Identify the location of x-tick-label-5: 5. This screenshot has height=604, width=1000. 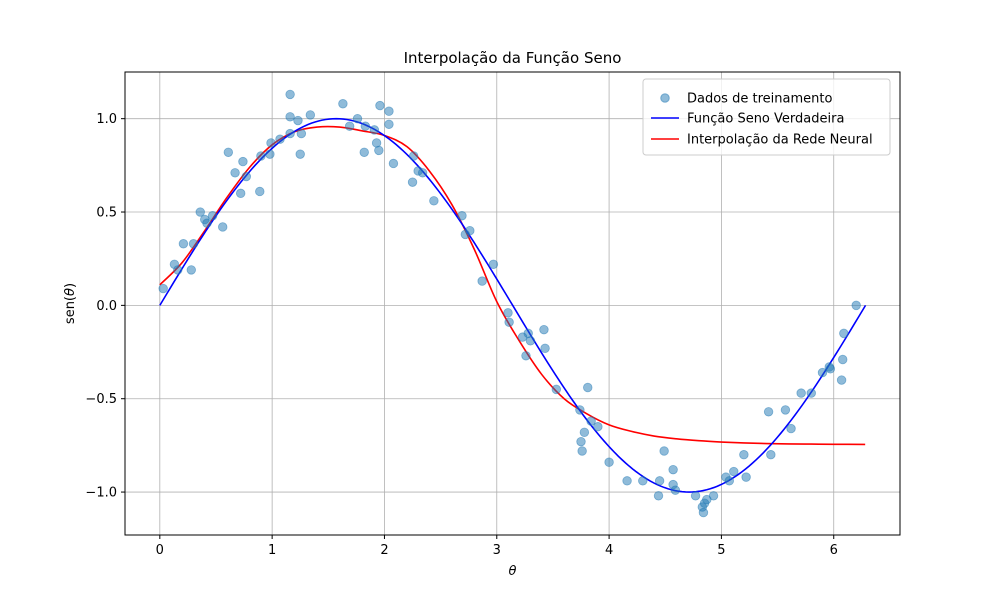
(721, 550).